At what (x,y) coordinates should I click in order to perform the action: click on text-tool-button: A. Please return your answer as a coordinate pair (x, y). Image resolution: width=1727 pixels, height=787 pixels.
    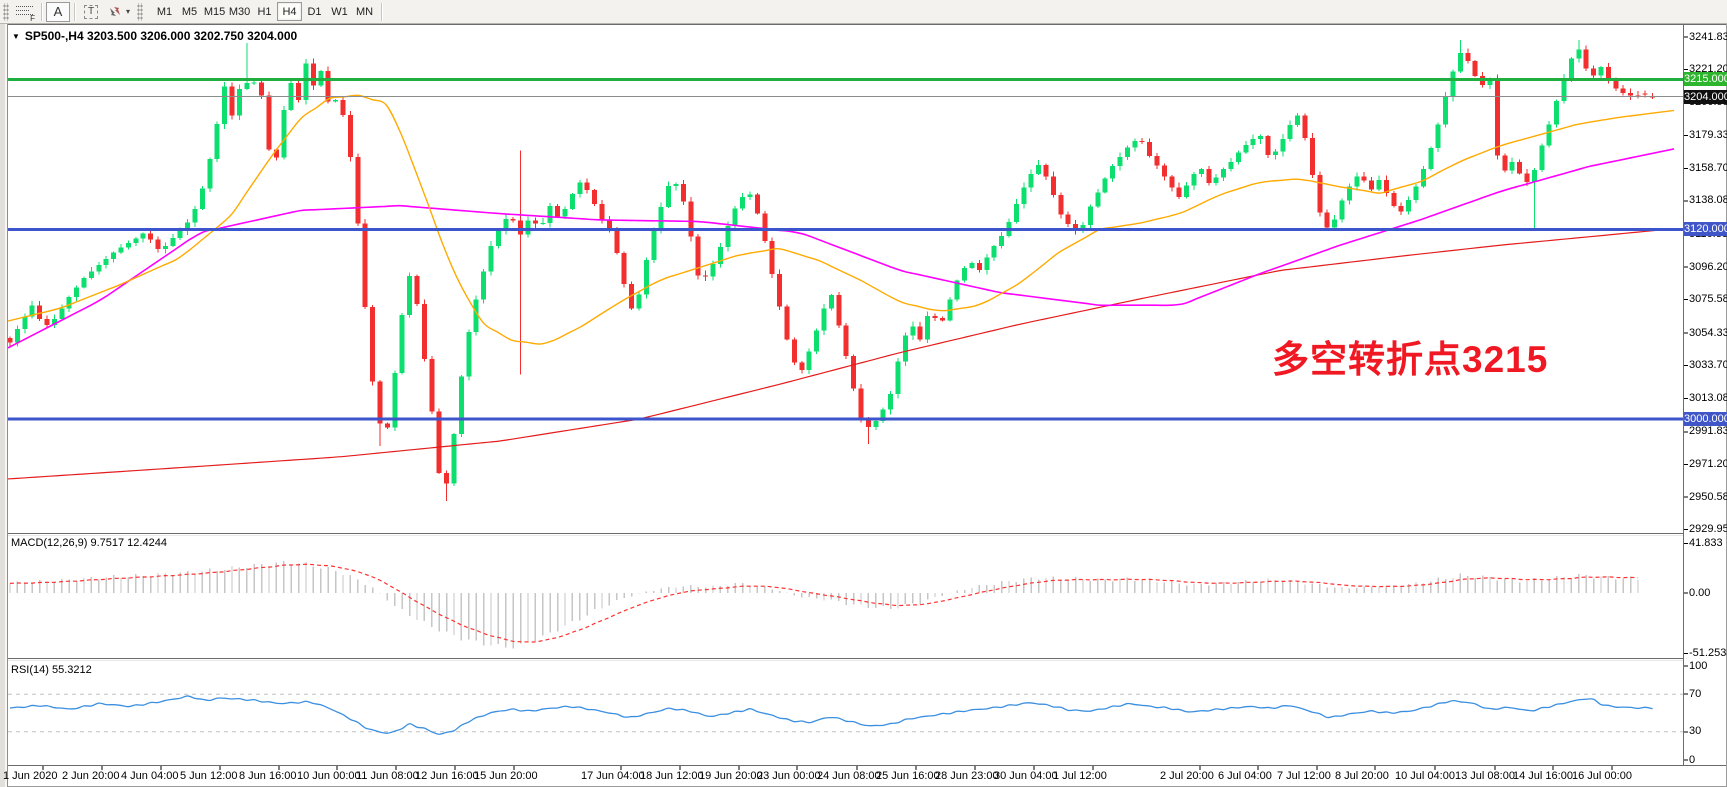
    Looking at the image, I should click on (58, 11).